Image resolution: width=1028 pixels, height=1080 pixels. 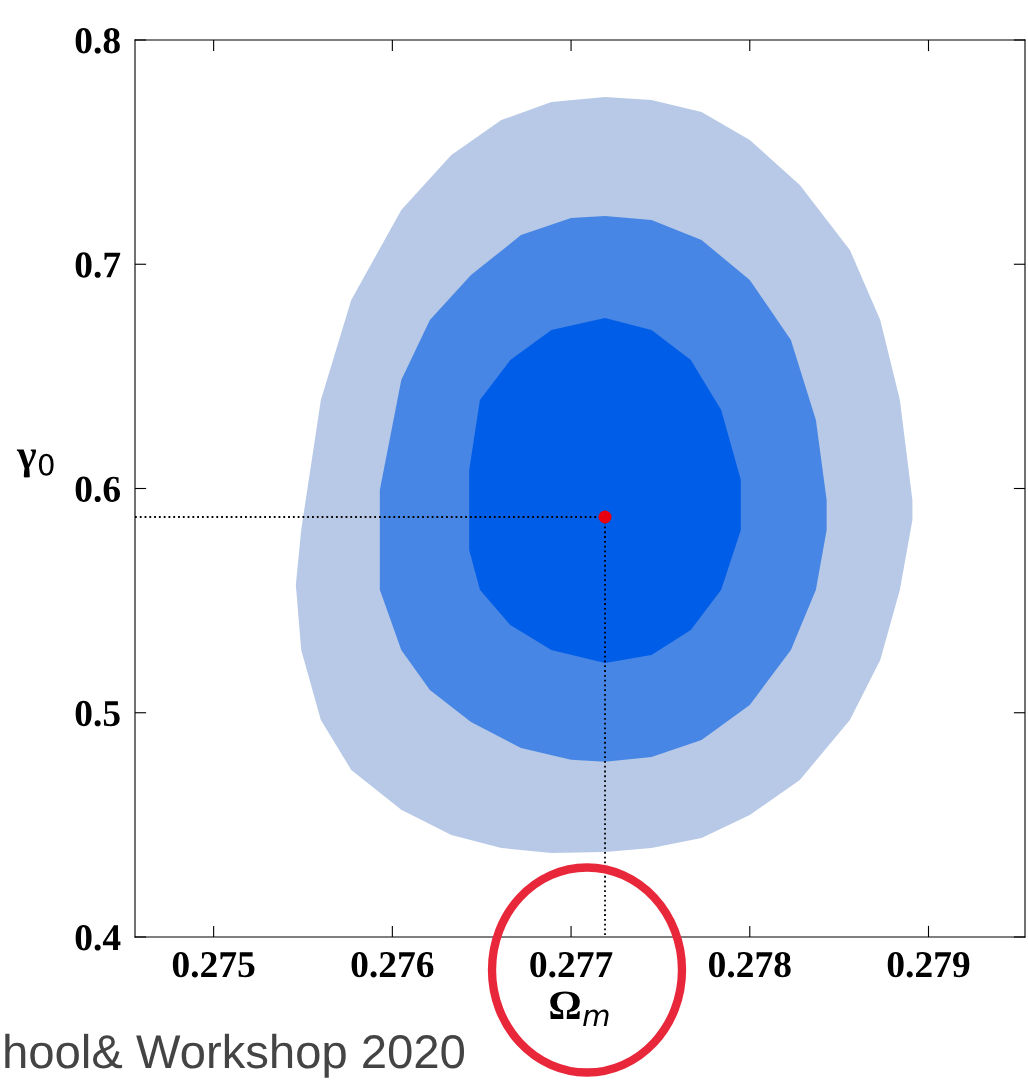 What do you see at coordinates (35, 463) in the screenshot?
I see `y-axis-title: γ$_{0}$` at bounding box center [35, 463].